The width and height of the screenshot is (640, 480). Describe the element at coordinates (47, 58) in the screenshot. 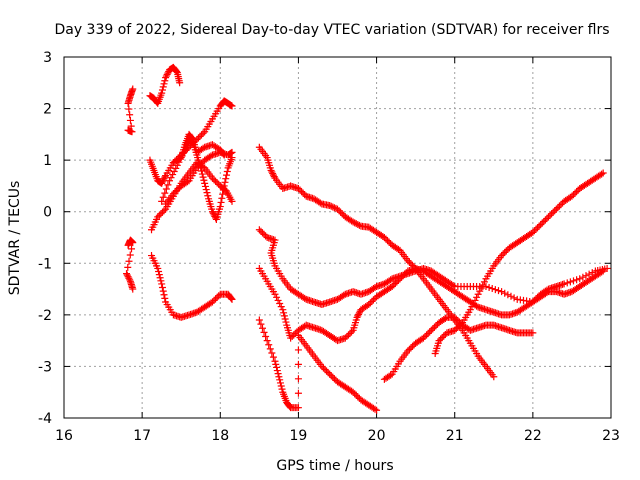

I see `y-tick-label: 3` at that location.